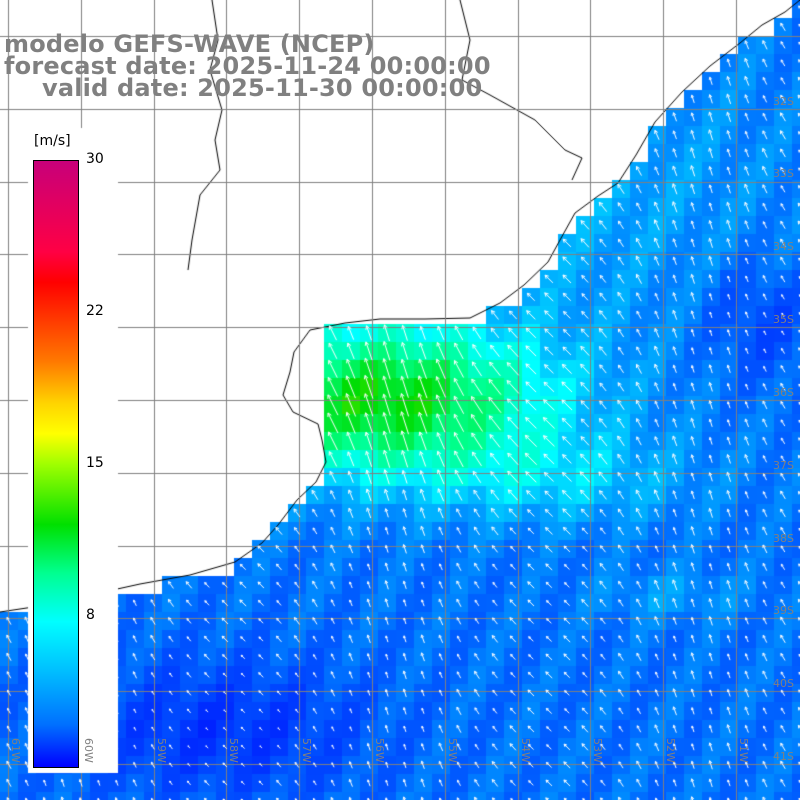 The height and width of the screenshot is (800, 800). What do you see at coordinates (743, 750) in the screenshot?
I see `lon-label: 51W` at bounding box center [743, 750].